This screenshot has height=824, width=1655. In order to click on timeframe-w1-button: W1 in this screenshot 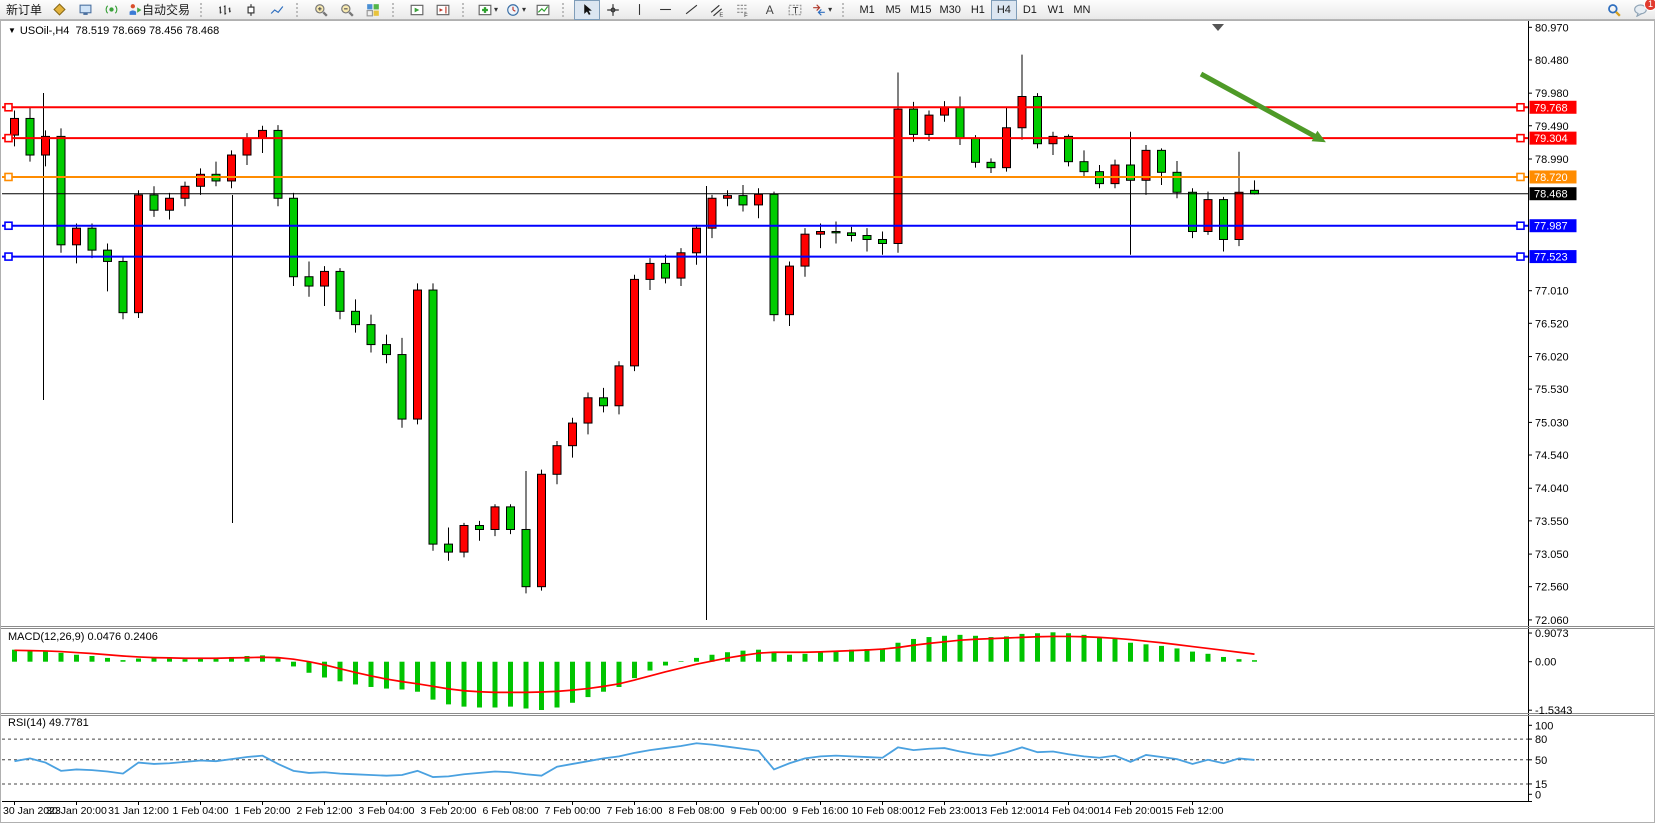, I will do `click(1056, 10)`.